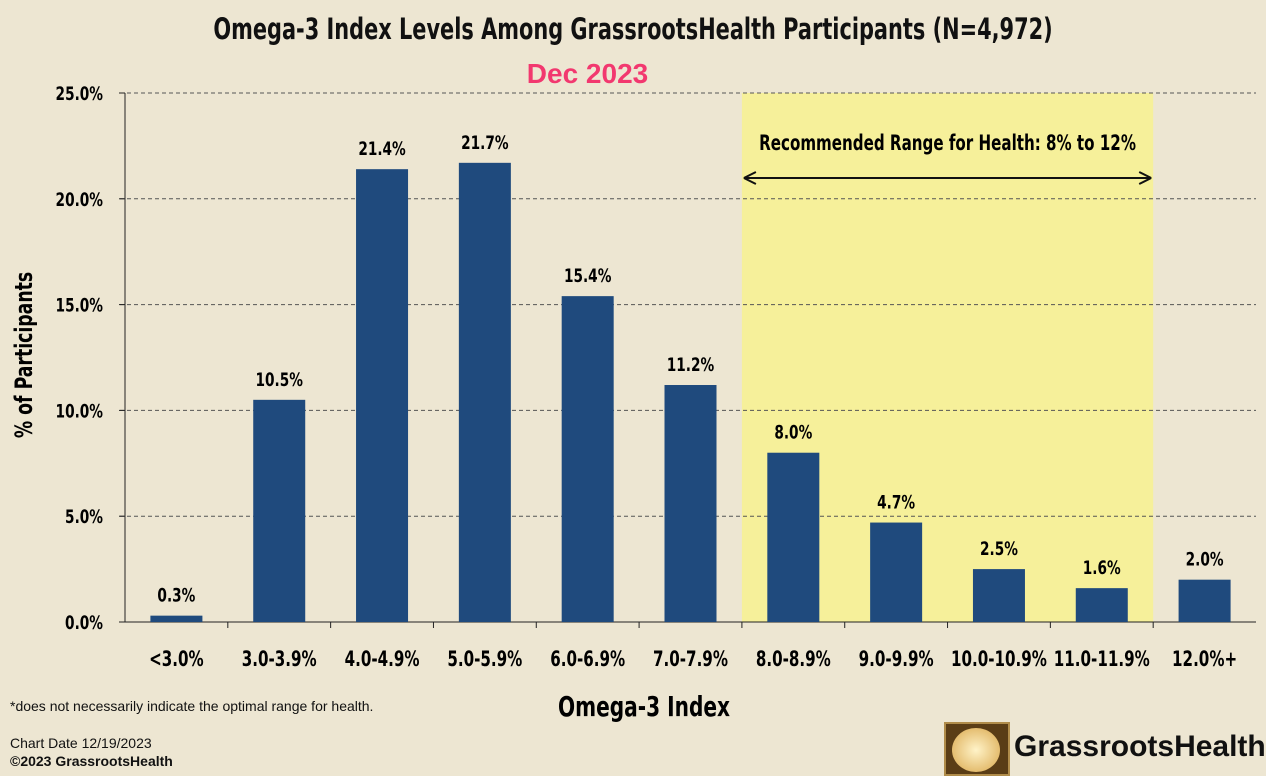 This screenshot has height=776, width=1266. Describe the element at coordinates (382, 660) in the screenshot. I see `x-tick-label: 4.0-4.9%` at that location.